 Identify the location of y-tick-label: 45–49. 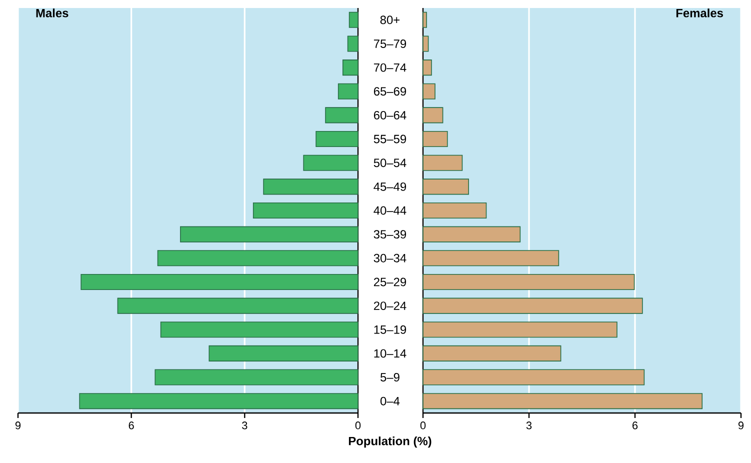
(390, 186).